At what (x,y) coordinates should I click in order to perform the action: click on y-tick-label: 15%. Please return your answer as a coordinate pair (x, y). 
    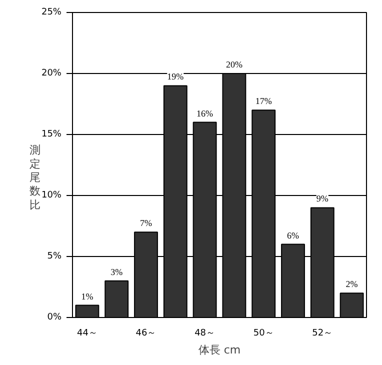
    Looking at the image, I should click on (51, 135).